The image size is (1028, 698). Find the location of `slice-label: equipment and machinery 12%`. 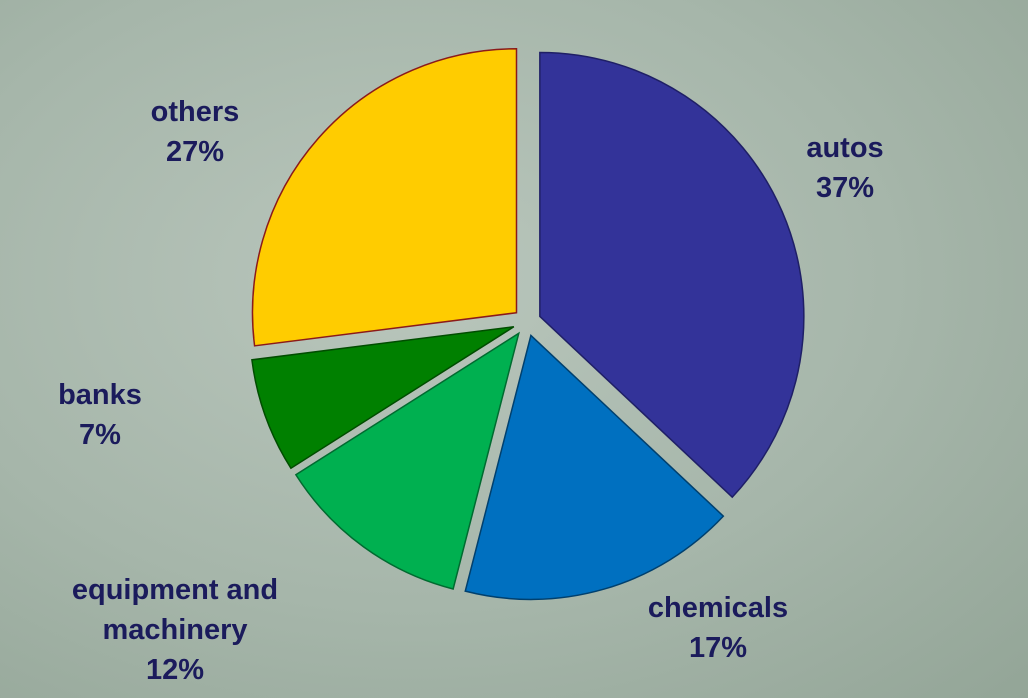

slice-label: equipment and machinery 12% is located at coordinates (175, 630).